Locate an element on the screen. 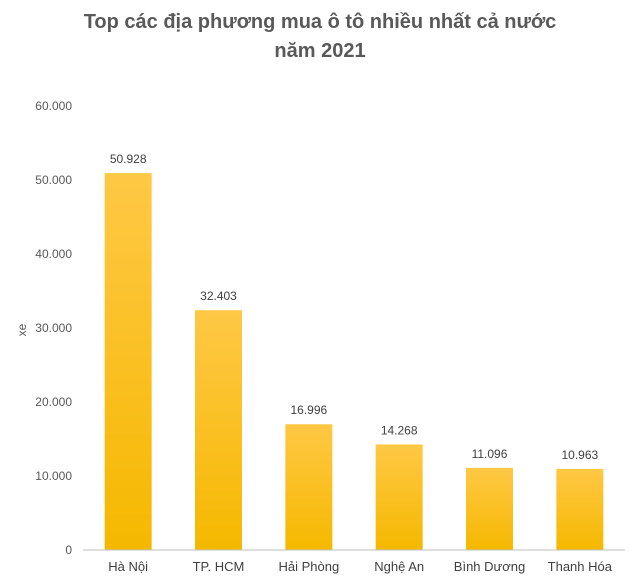 The image size is (640, 581). bar-value-label: 16.996 is located at coordinates (308, 410).